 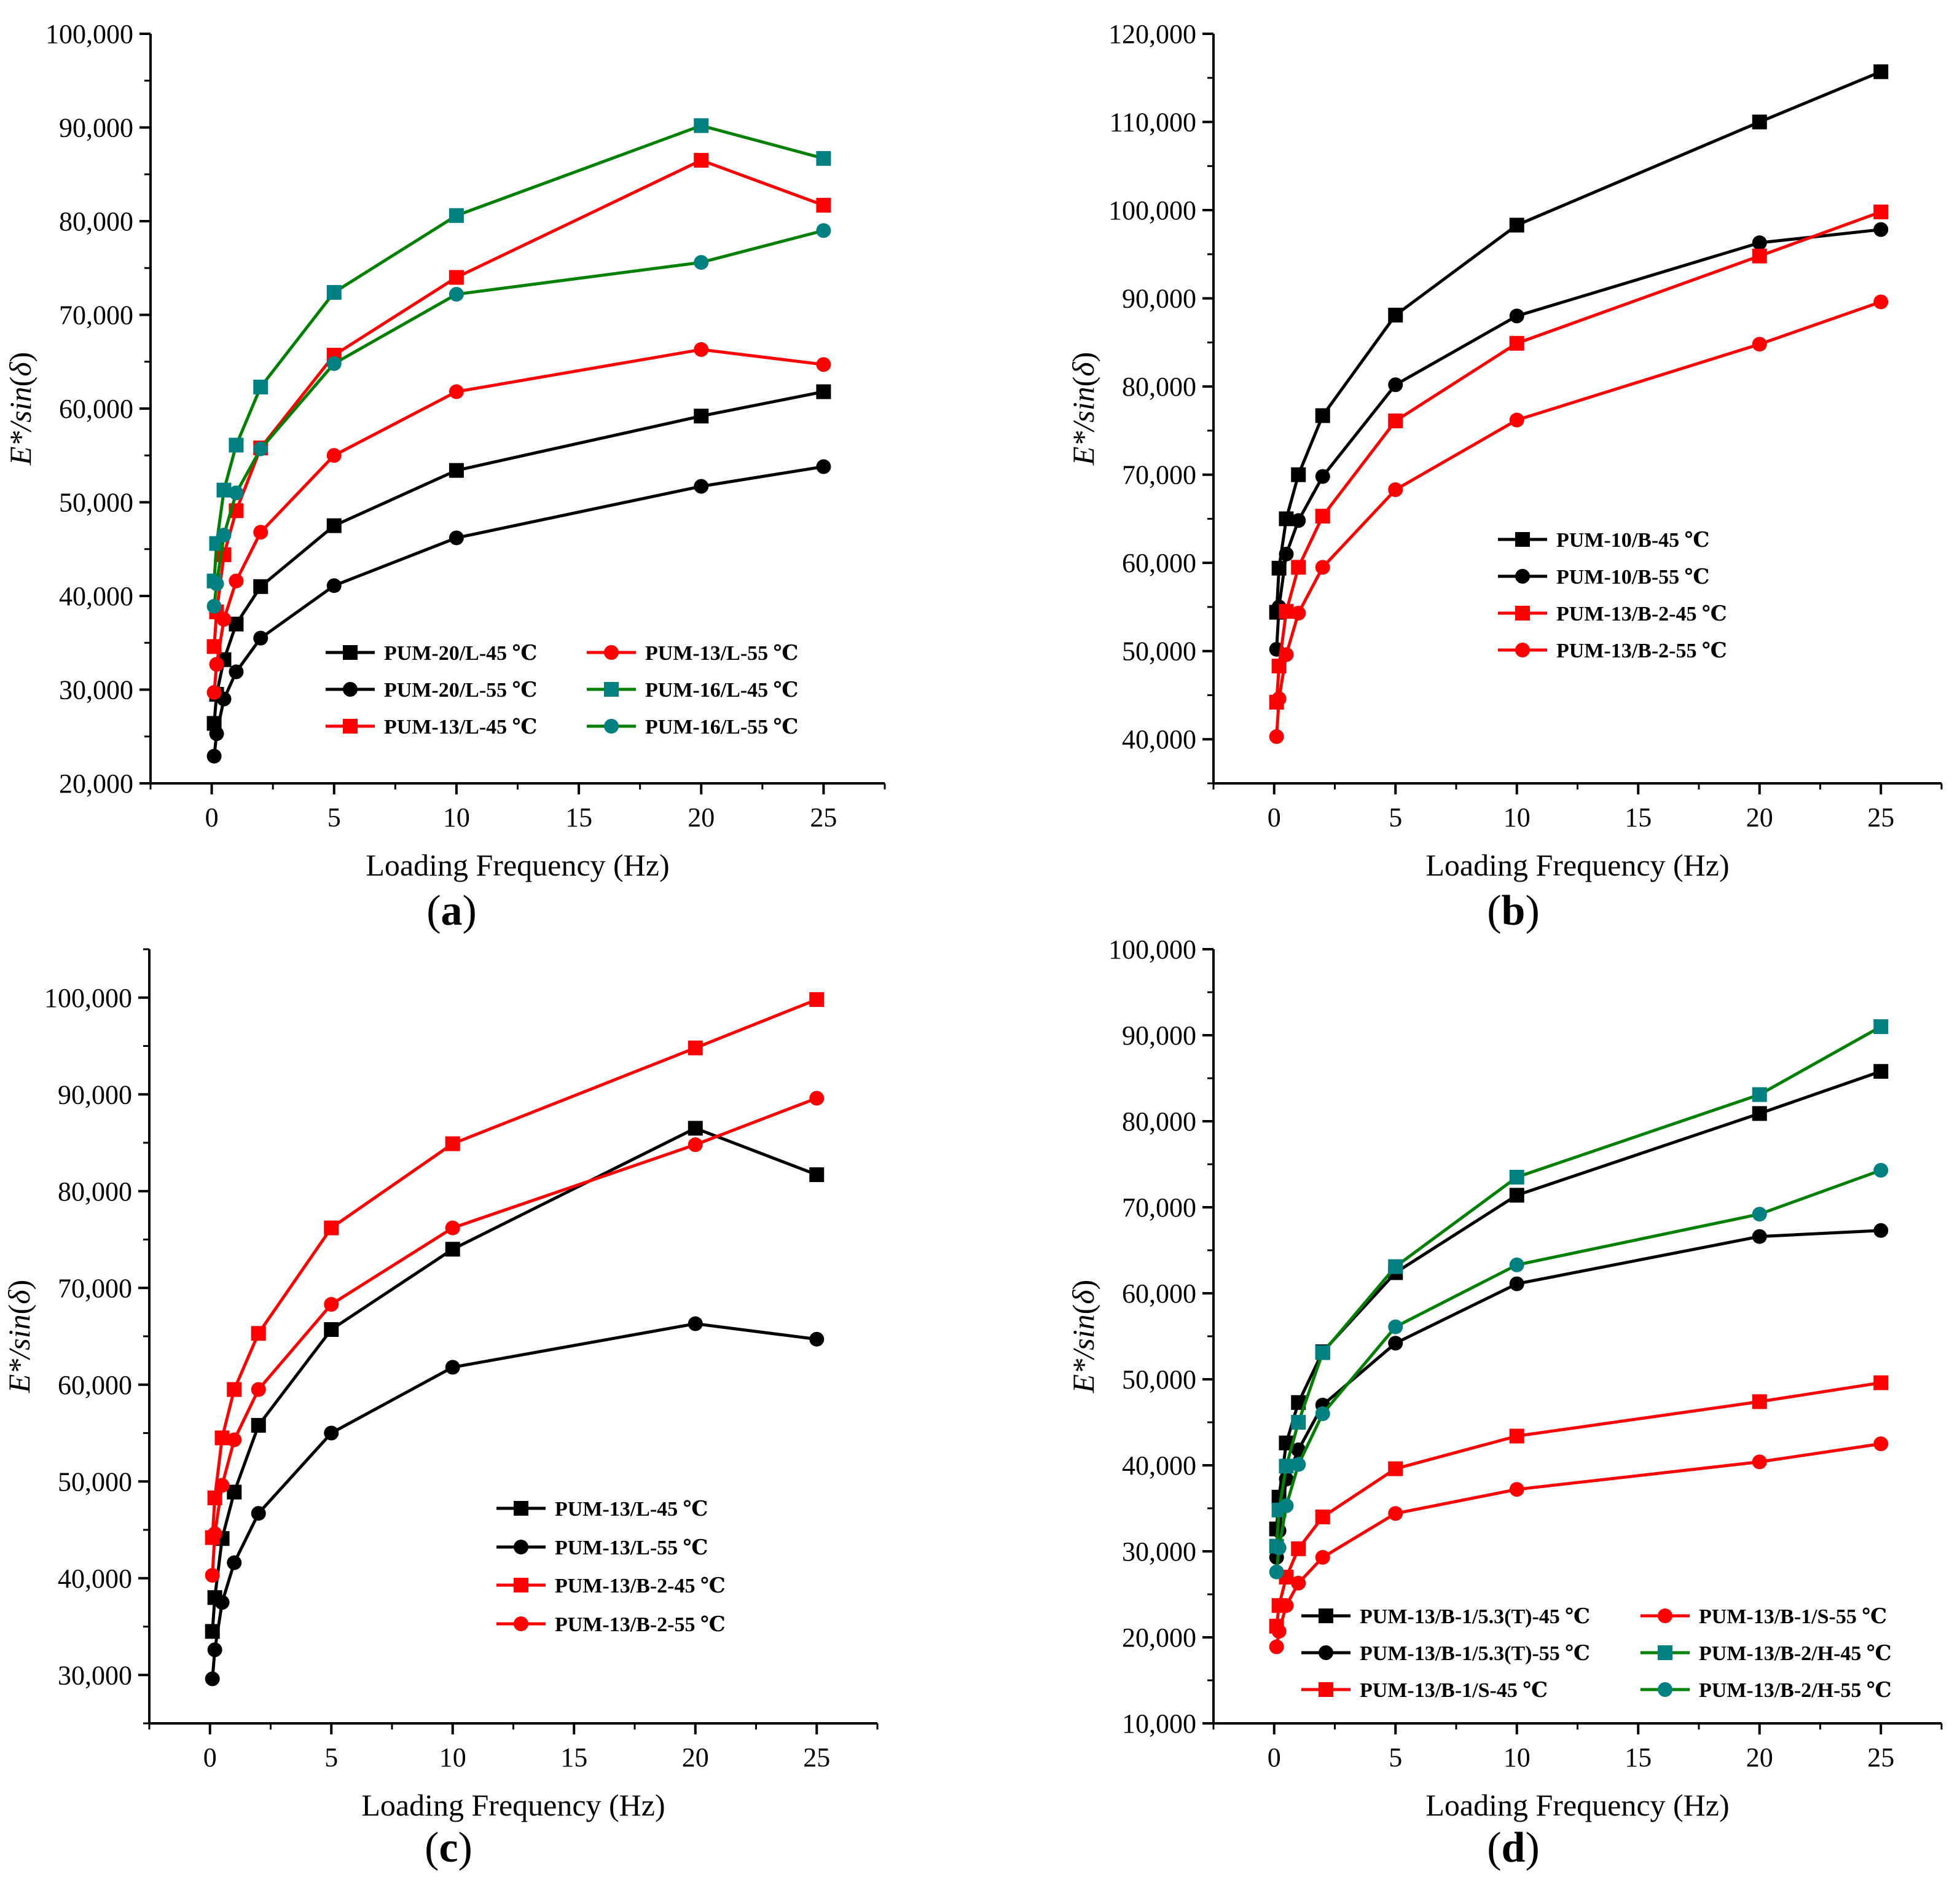 I want to click on y-tick-label: 20,000, so click(x=96, y=784).